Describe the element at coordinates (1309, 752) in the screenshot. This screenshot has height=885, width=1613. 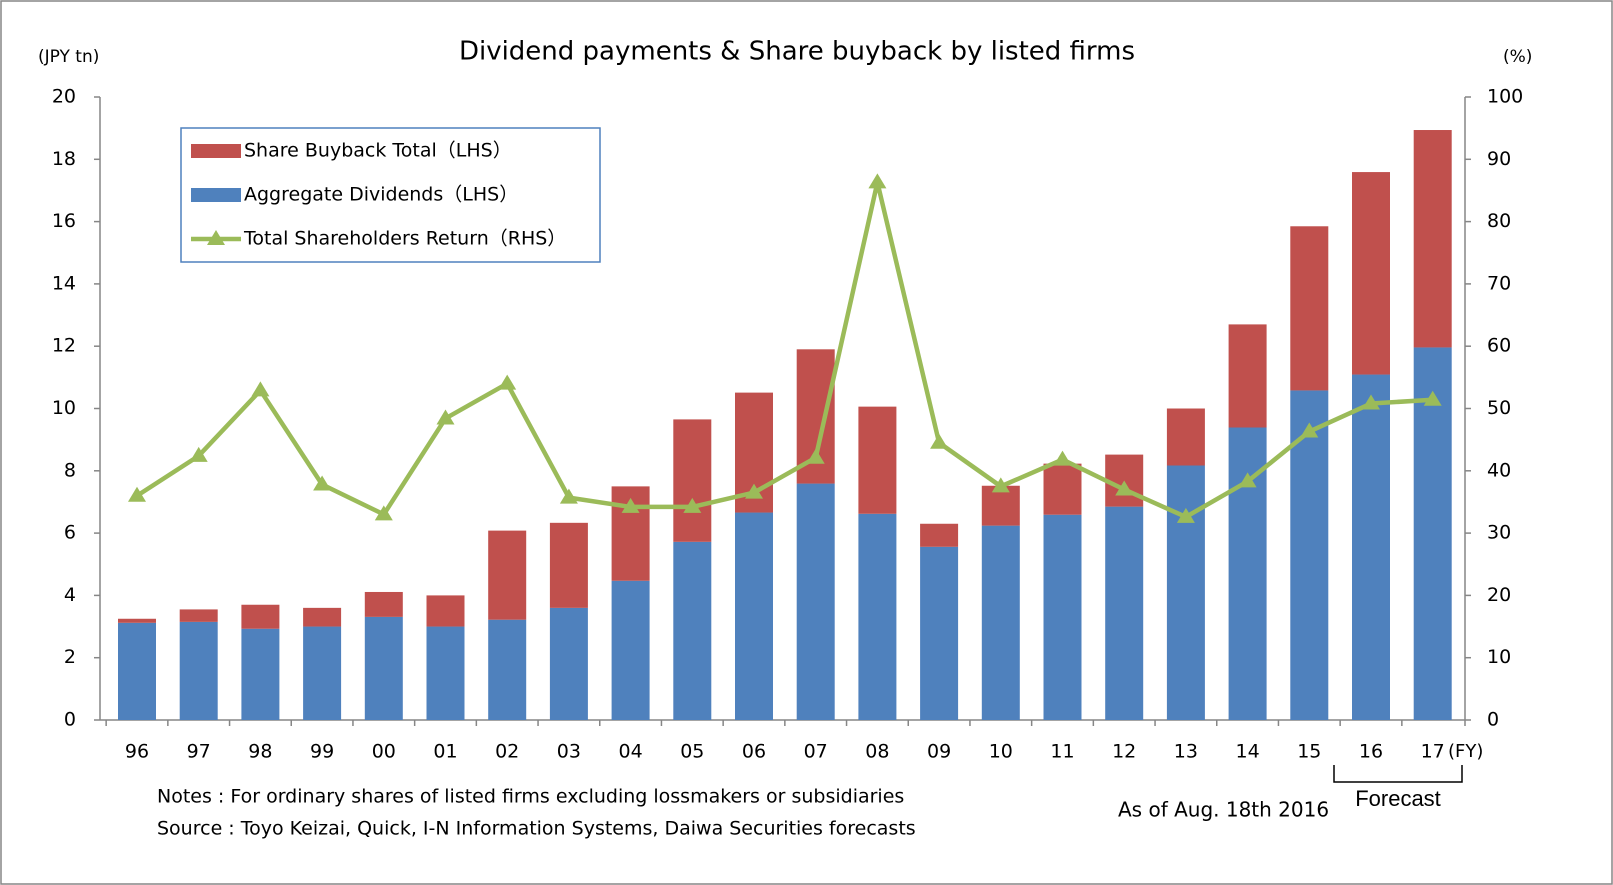
I see `x-tick-label: 15` at that location.